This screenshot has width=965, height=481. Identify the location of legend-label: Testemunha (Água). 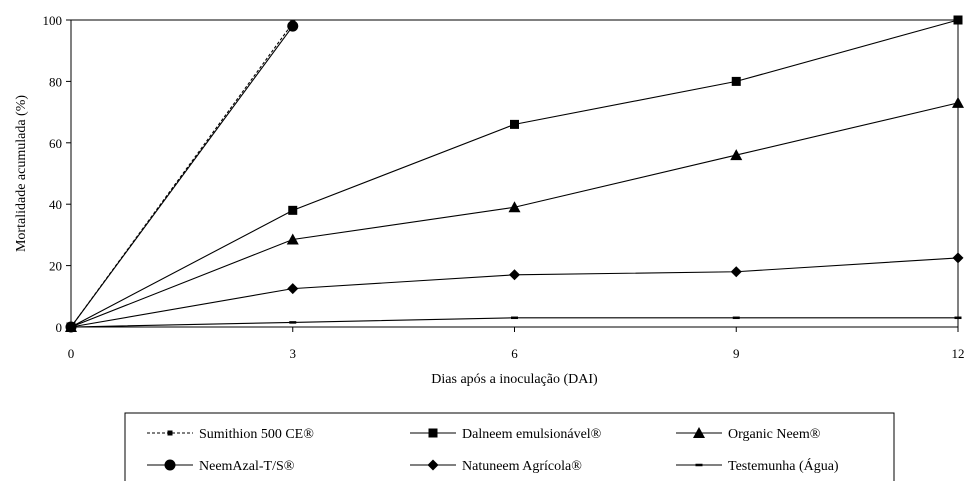
(783, 465).